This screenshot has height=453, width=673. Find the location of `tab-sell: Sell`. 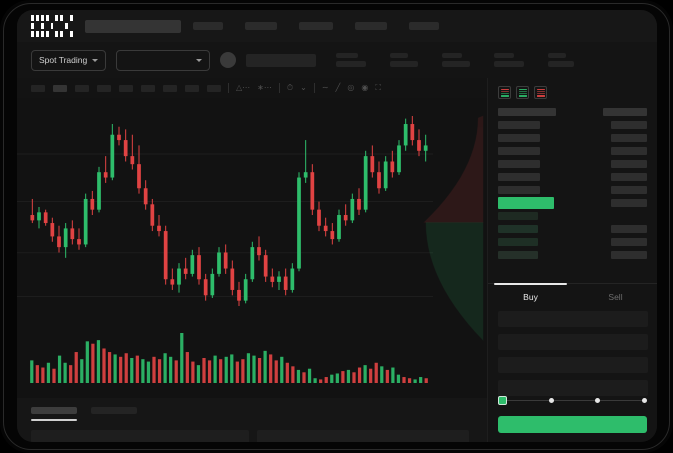

tab-sell: Sell is located at coordinates (615, 296).